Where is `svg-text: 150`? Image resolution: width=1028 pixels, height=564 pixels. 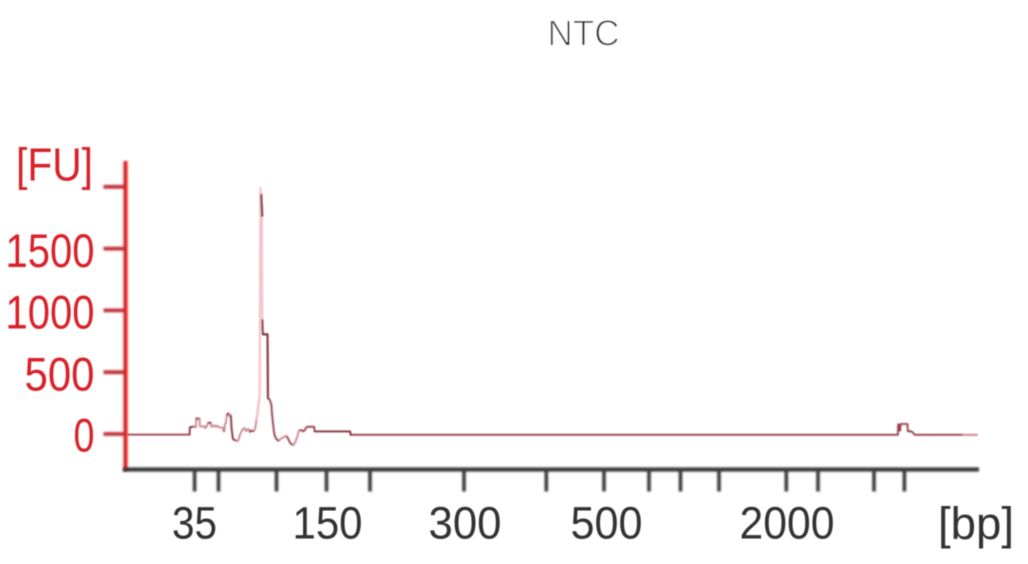
svg-text: 150 is located at coordinates (328, 523).